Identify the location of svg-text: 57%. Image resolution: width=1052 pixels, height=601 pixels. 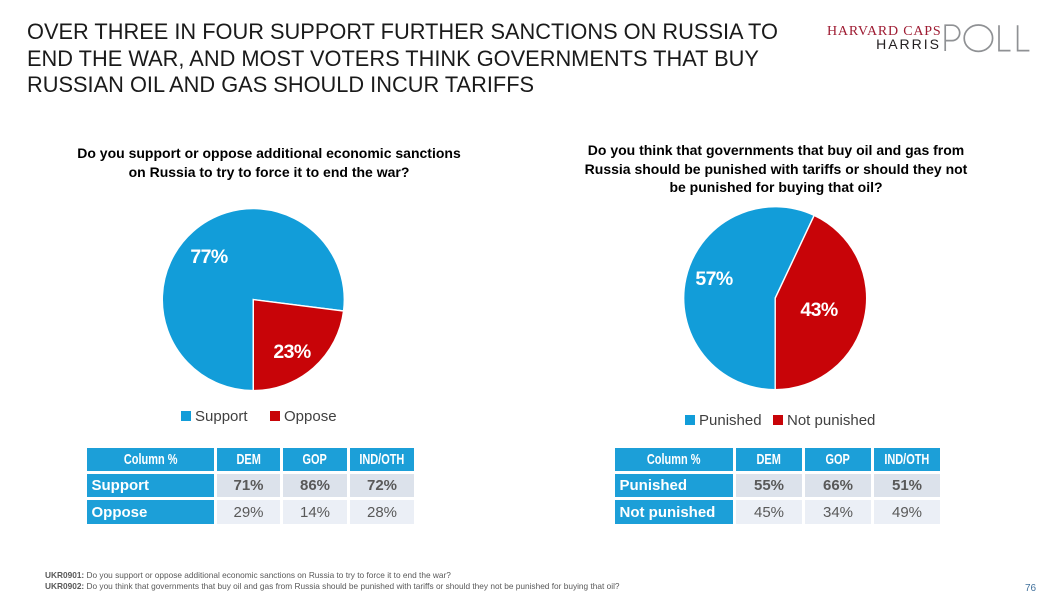
(713, 279).